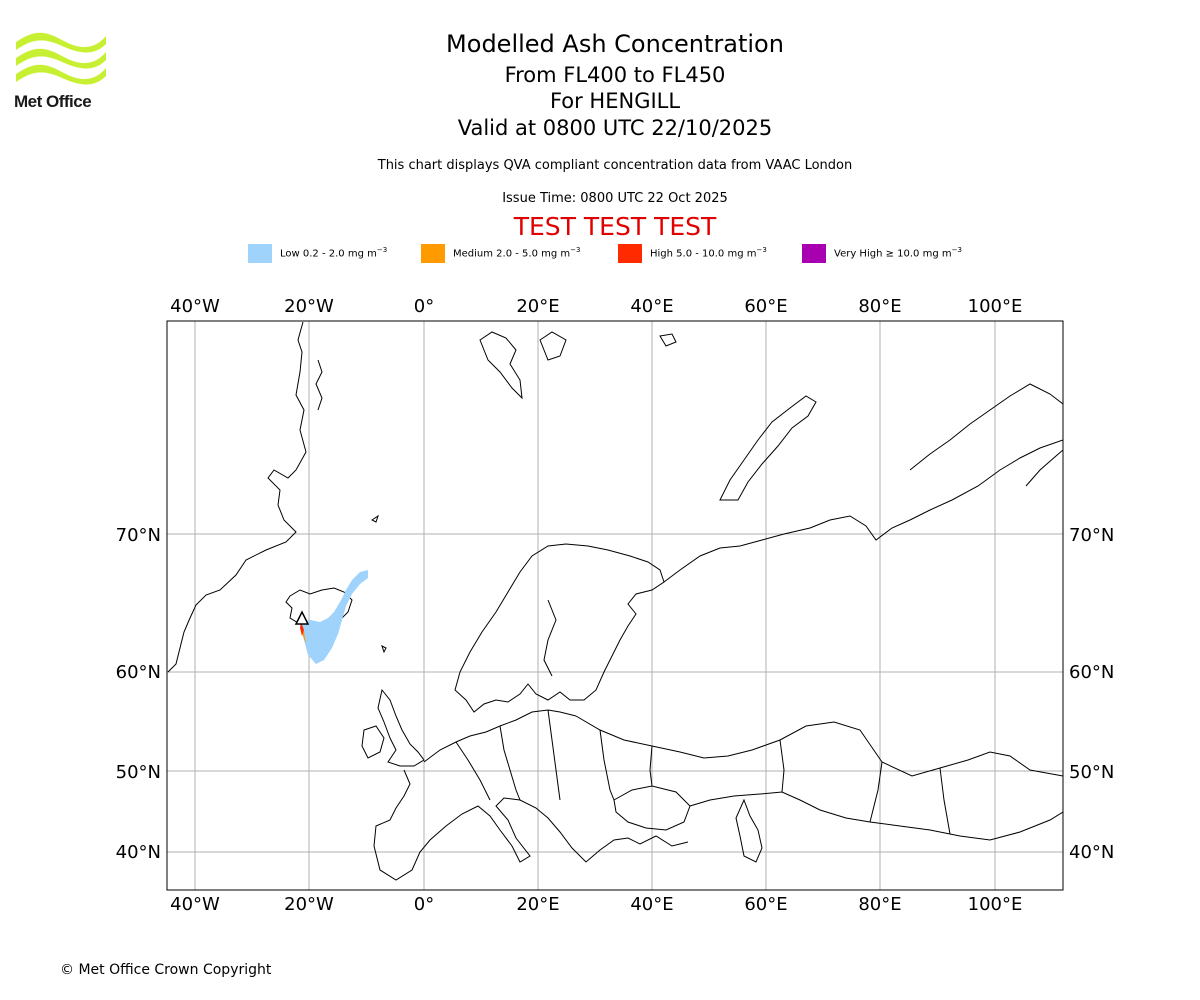 The height and width of the screenshot is (1000, 1200). Describe the element at coordinates (138, 672) in the screenshot. I see `lat-label-left: 60°N` at that location.